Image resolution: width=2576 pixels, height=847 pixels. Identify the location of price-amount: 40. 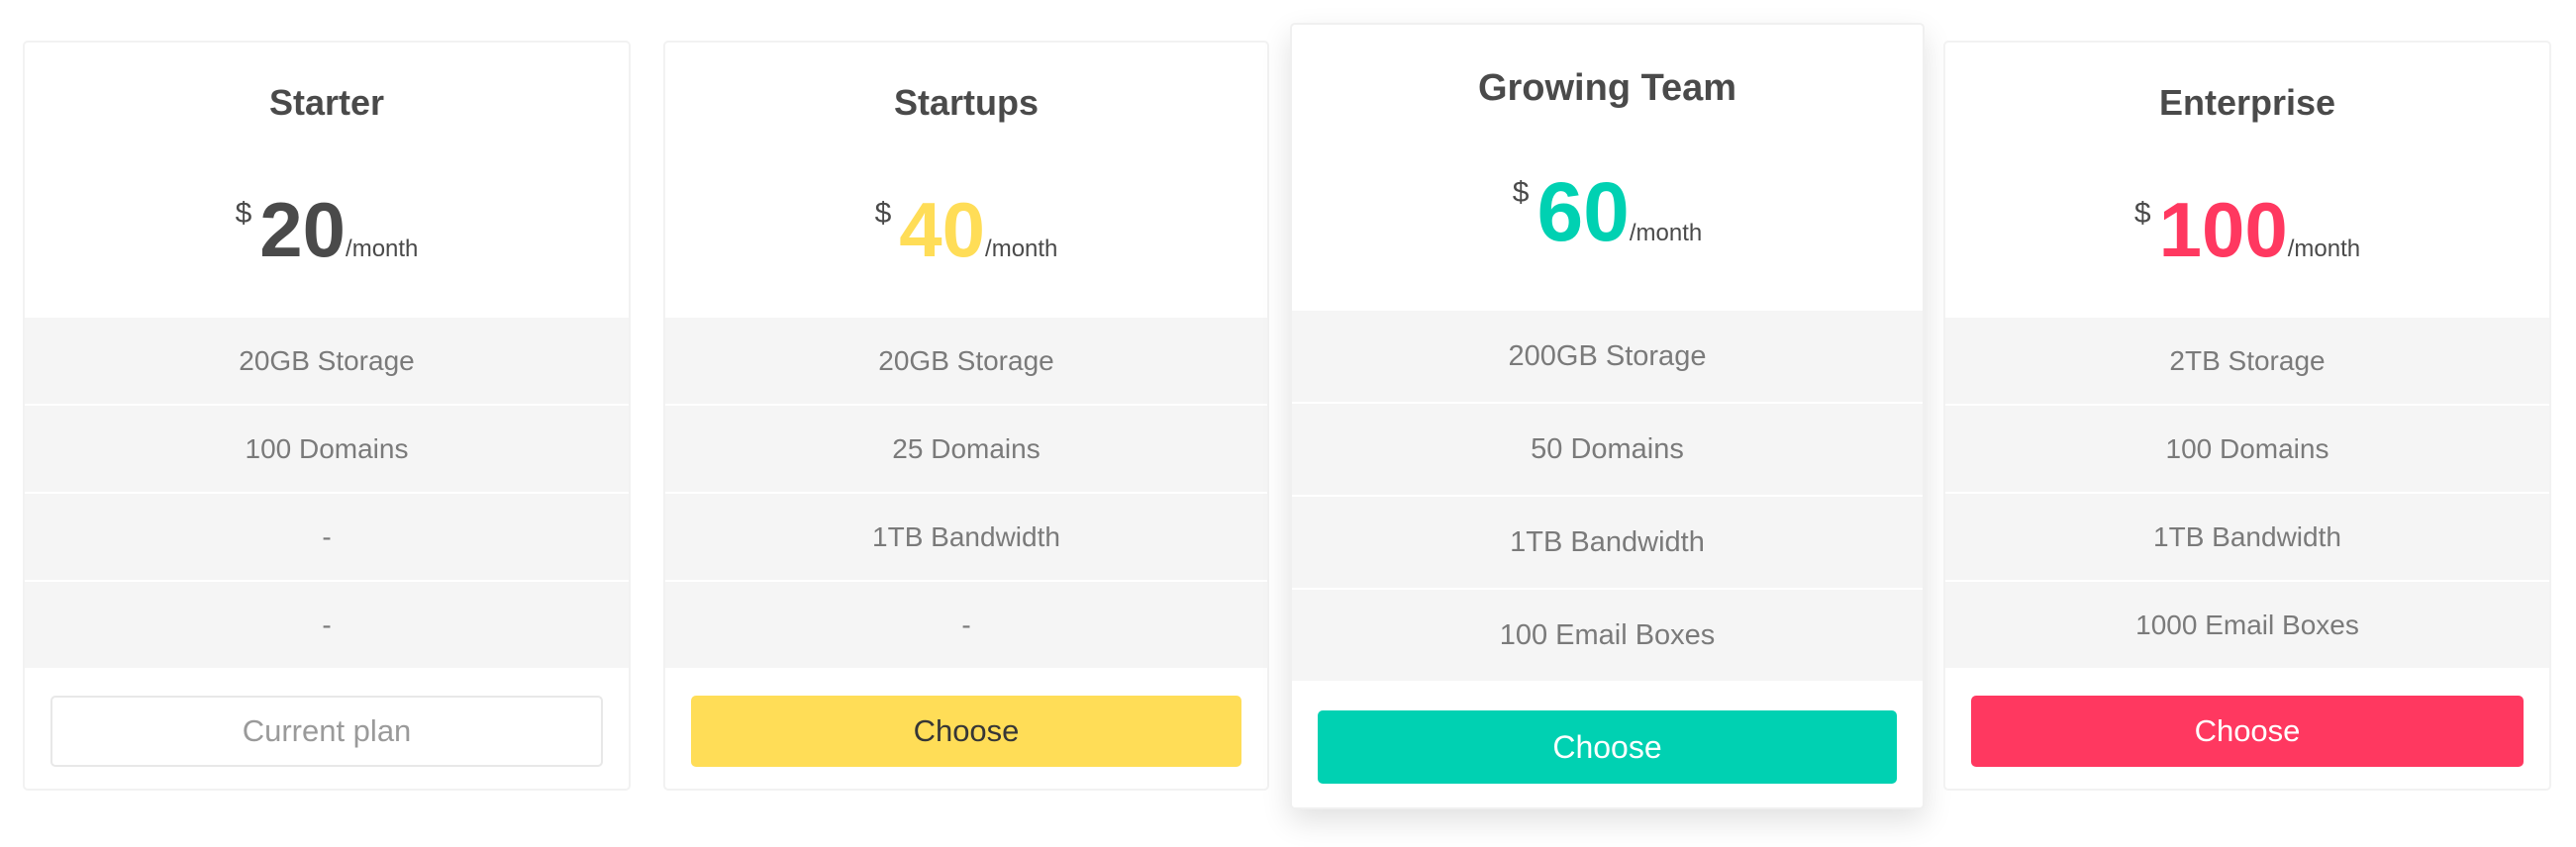
(943, 229).